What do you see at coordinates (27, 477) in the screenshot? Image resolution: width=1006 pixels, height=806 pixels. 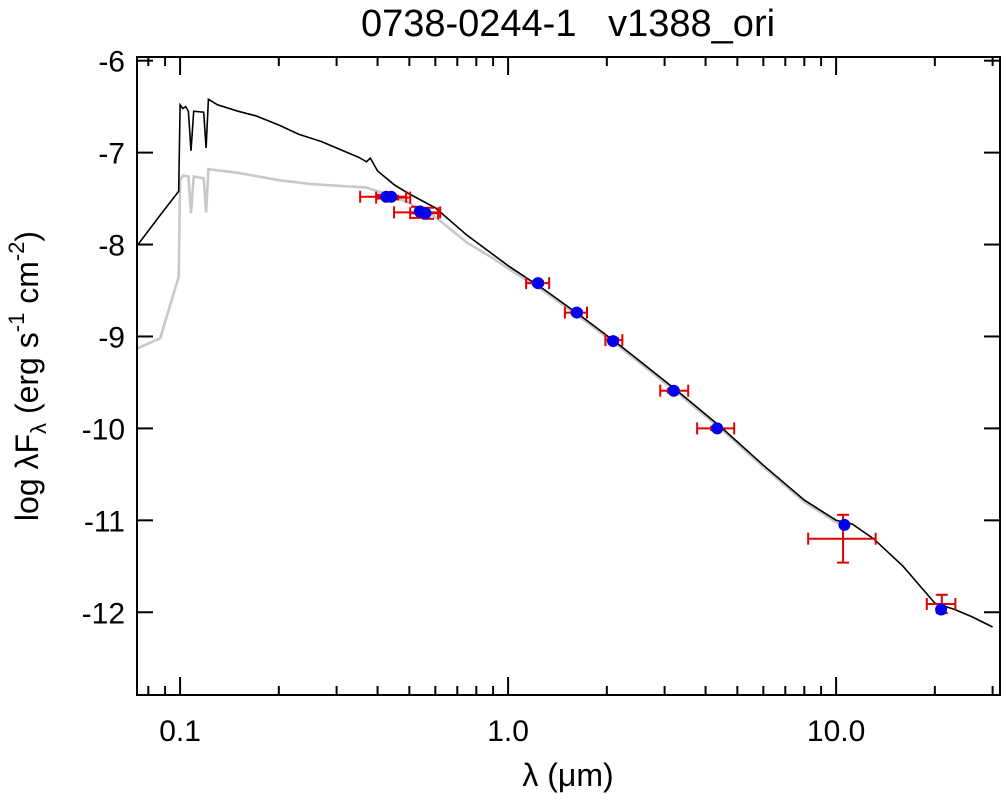 I see `y-axis-label-part: log λF` at bounding box center [27, 477].